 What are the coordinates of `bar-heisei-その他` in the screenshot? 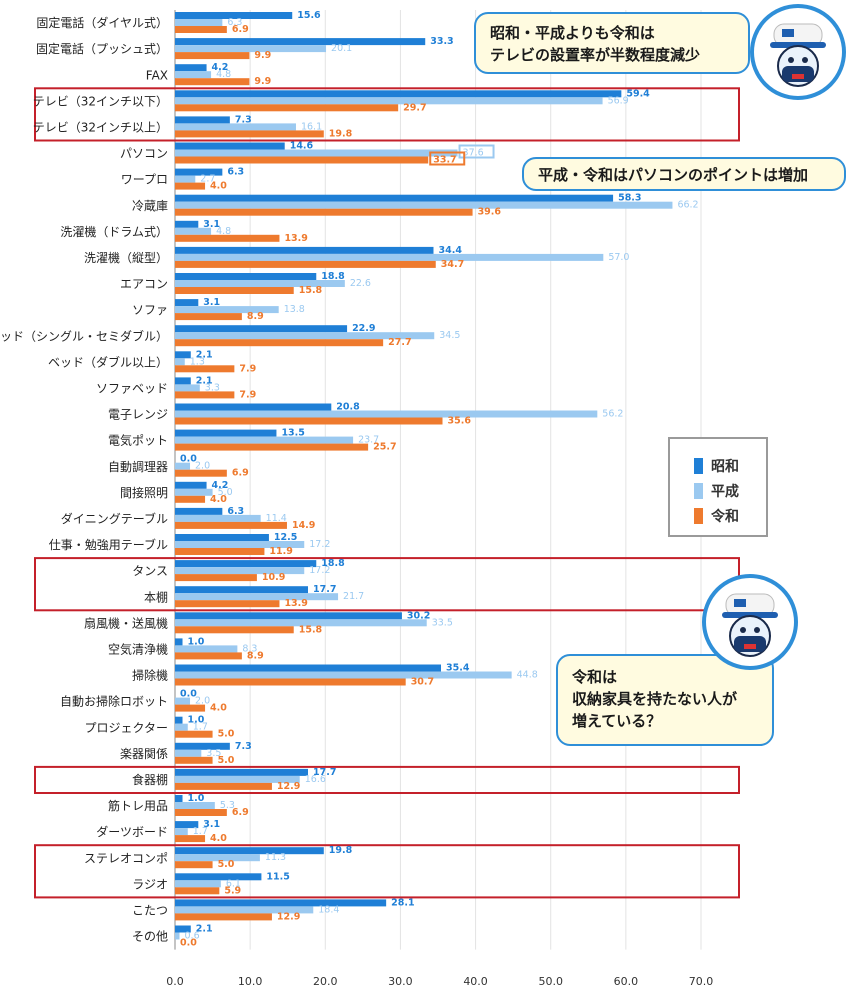 It's located at (177, 936).